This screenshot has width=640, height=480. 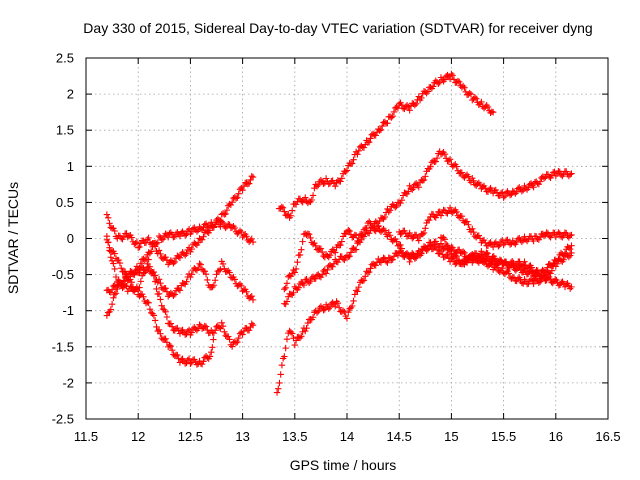 What do you see at coordinates (86, 436) in the screenshot?
I see `x-tick-label: 11.5` at bounding box center [86, 436].